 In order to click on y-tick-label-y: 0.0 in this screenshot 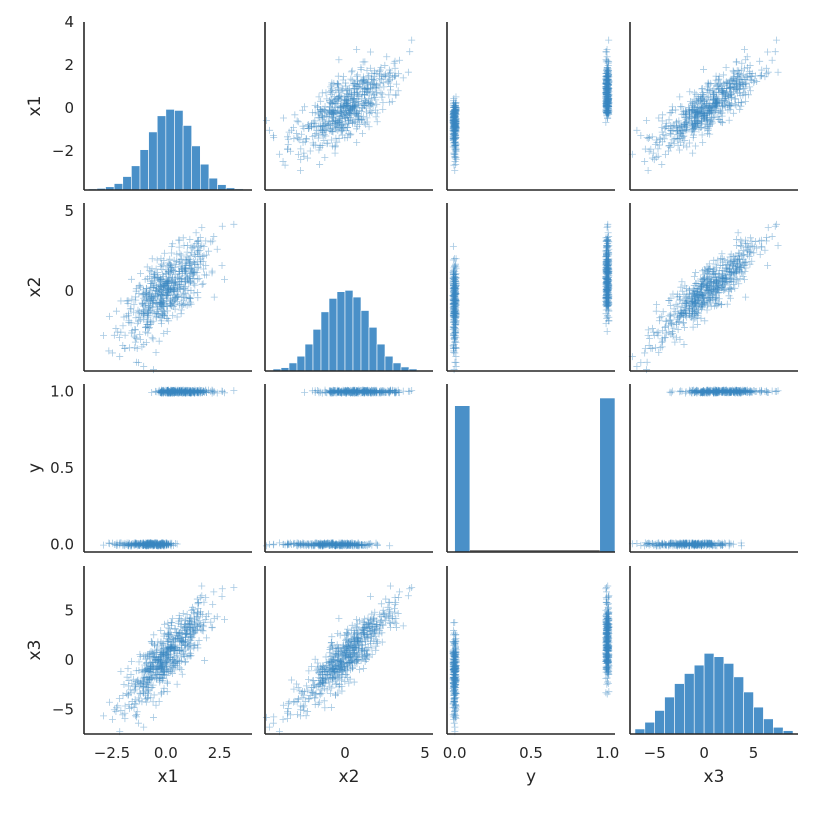, I will do `click(62, 544)`.